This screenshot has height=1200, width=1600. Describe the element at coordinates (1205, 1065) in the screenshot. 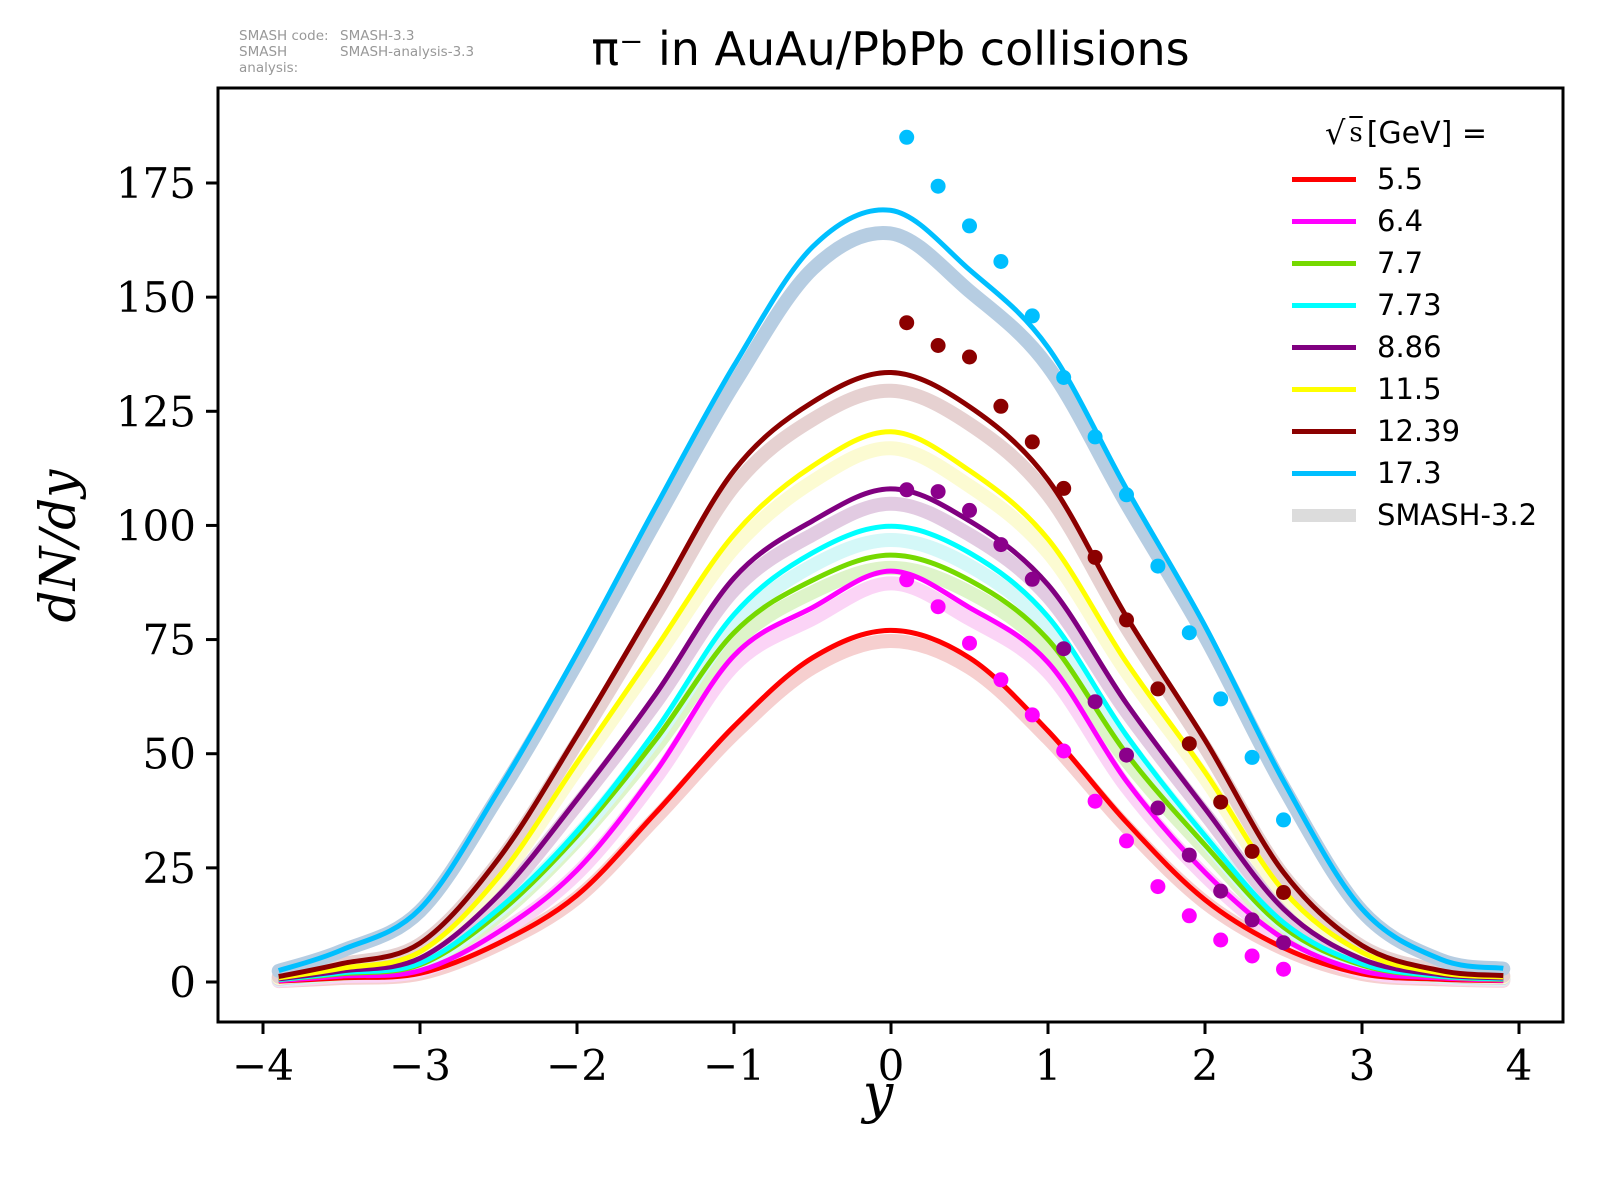

I see `x-tick-label: 2` at that location.